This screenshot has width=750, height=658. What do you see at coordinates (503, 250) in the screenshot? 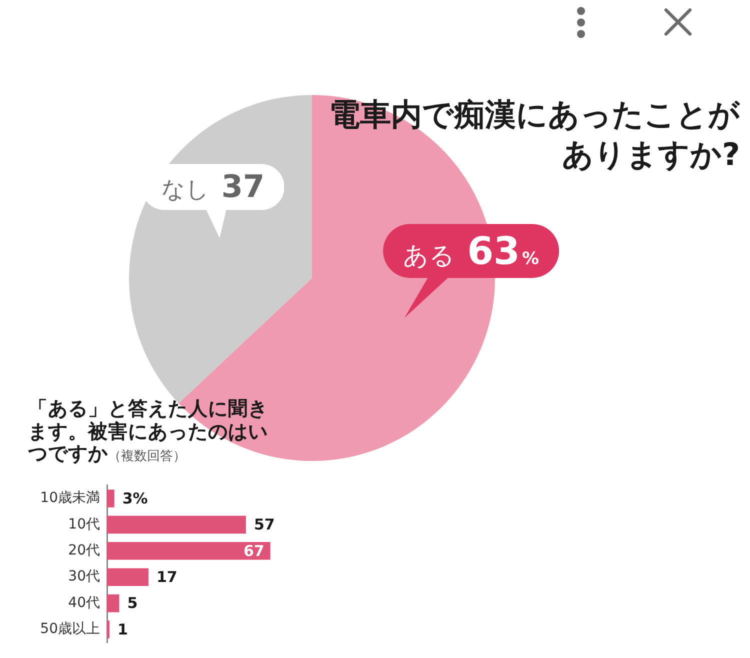
I see `data-label: 63%` at bounding box center [503, 250].